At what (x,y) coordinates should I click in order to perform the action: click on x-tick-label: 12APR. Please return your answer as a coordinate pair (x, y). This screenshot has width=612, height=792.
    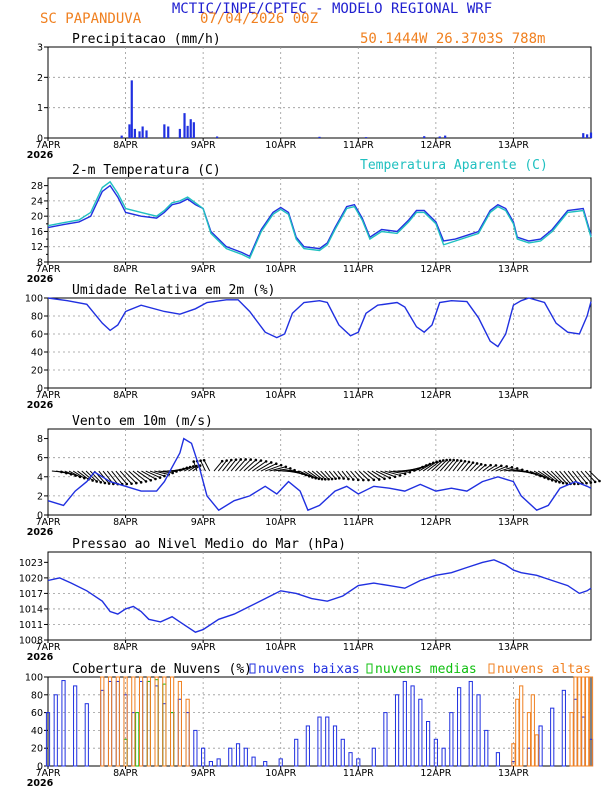
    Looking at the image, I should click on (435, 395).